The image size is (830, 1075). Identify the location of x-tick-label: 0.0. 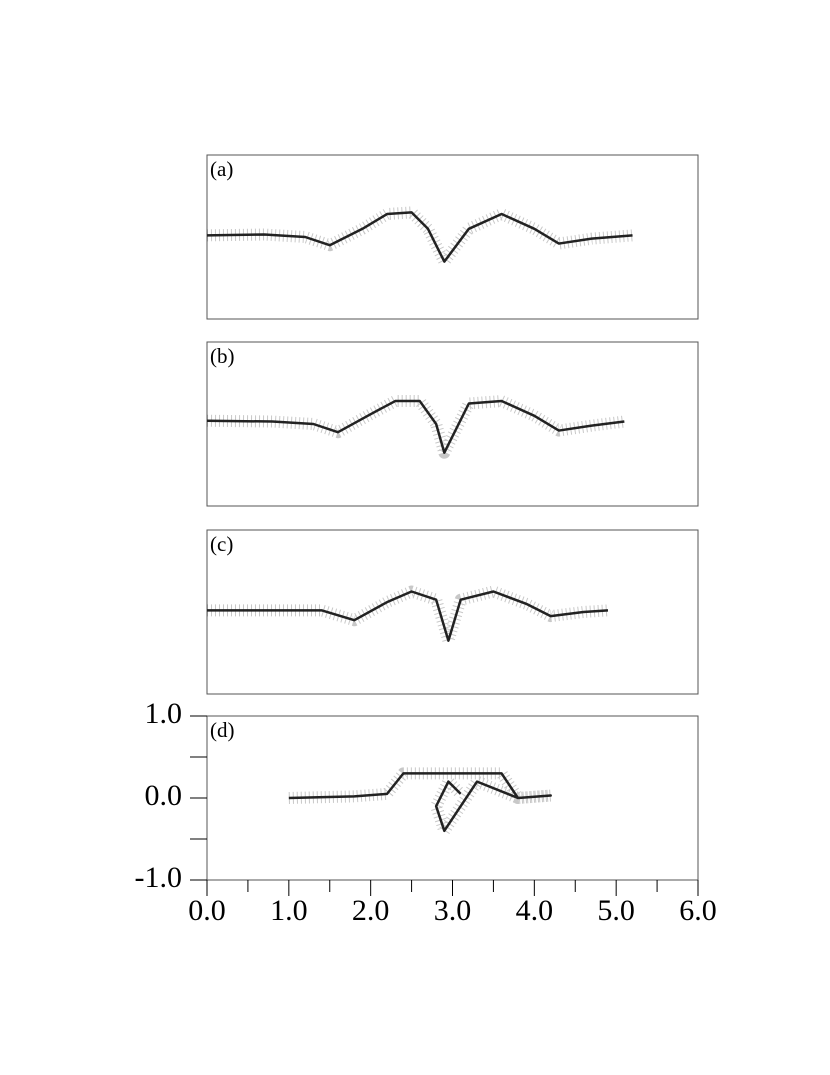
(207, 910).